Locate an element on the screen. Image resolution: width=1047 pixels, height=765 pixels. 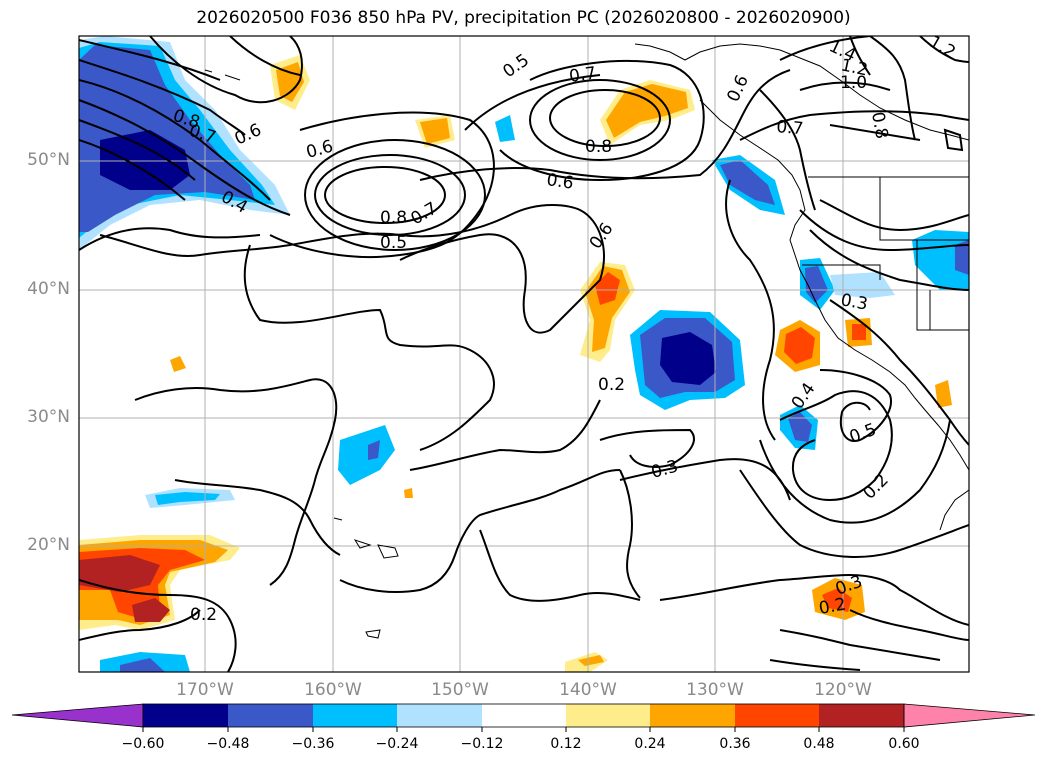
colorbar-extend-max is located at coordinates (969, 715).